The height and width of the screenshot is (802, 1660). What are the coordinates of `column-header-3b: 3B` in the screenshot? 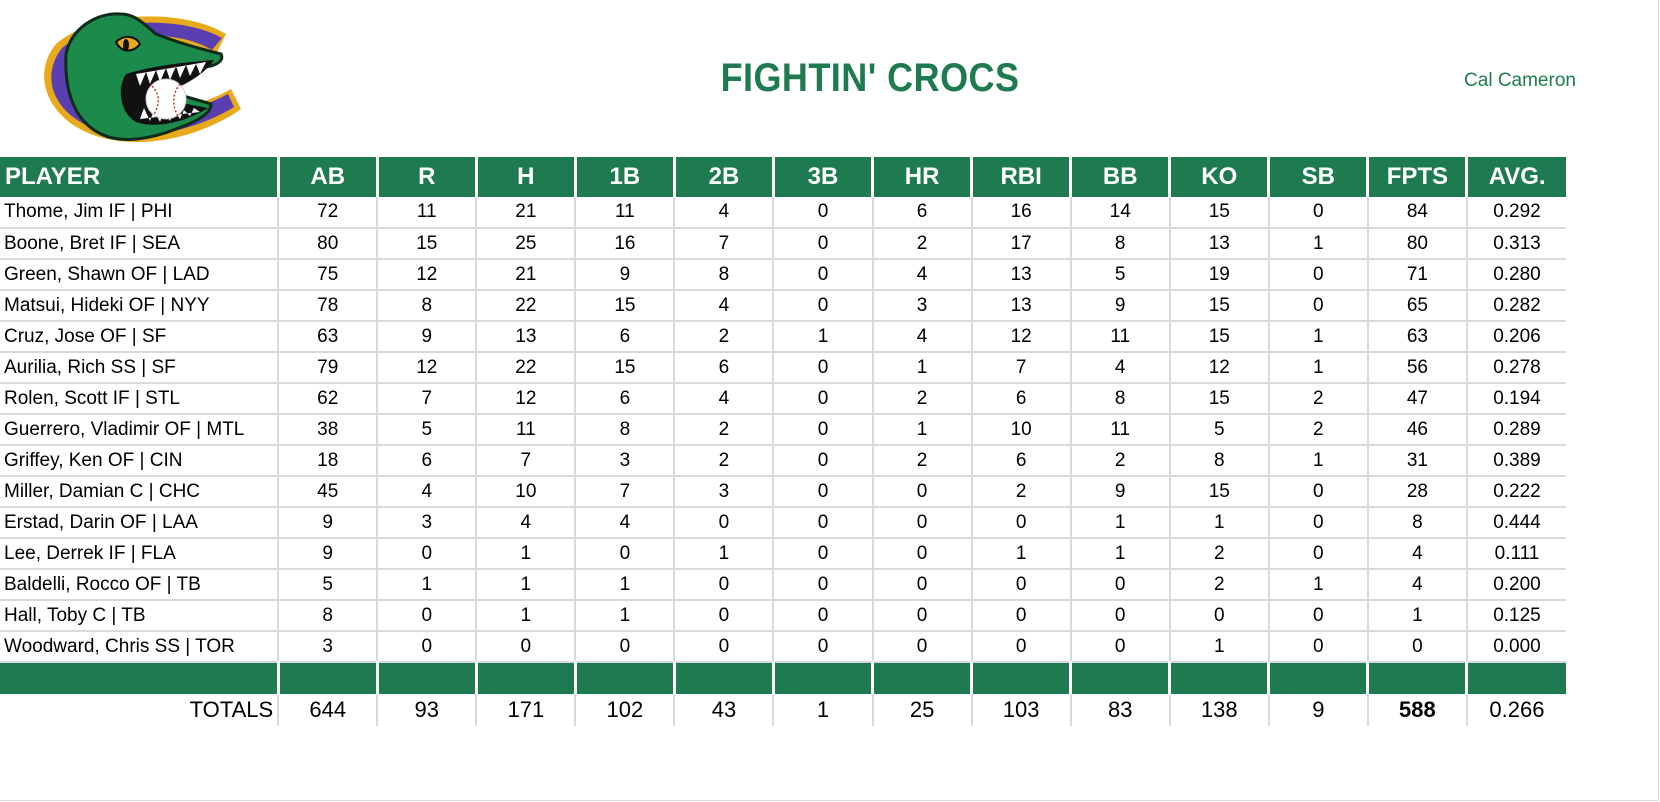 It's located at (822, 177).